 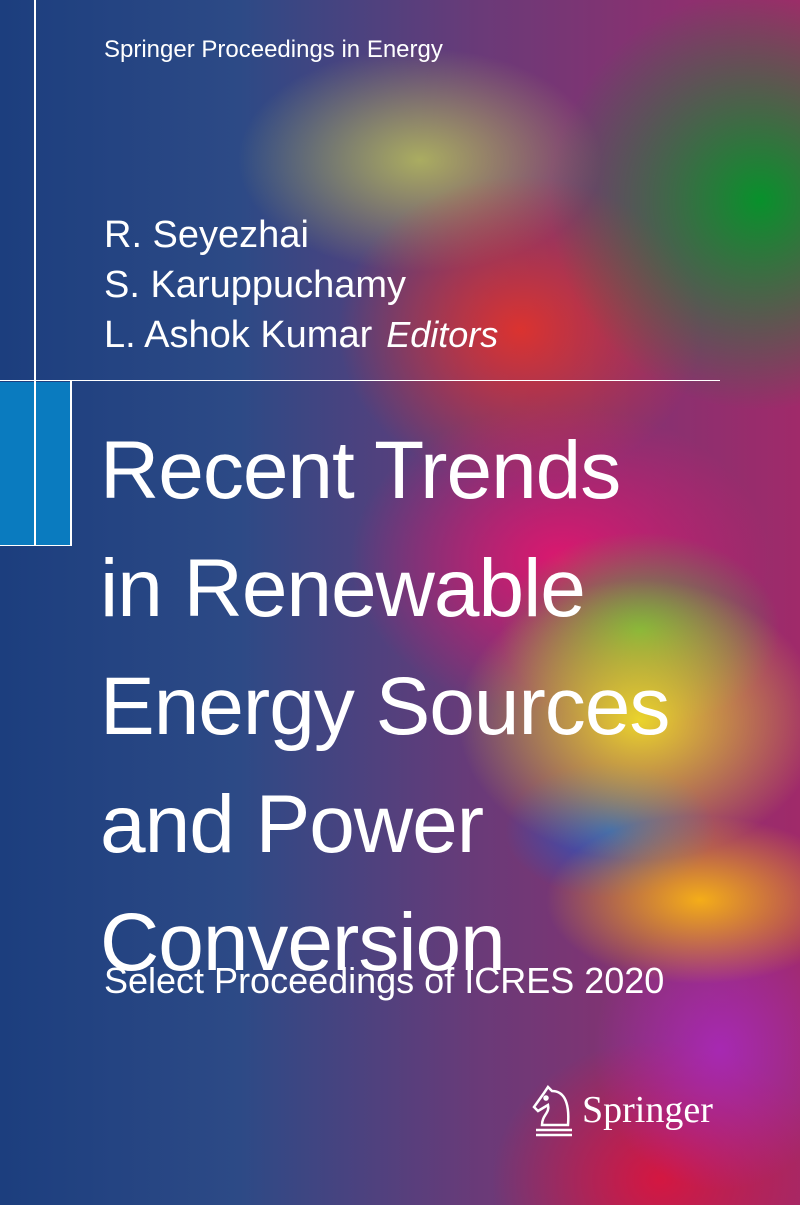 What do you see at coordinates (303, 942) in the screenshot?
I see `title-line: Conversion` at bounding box center [303, 942].